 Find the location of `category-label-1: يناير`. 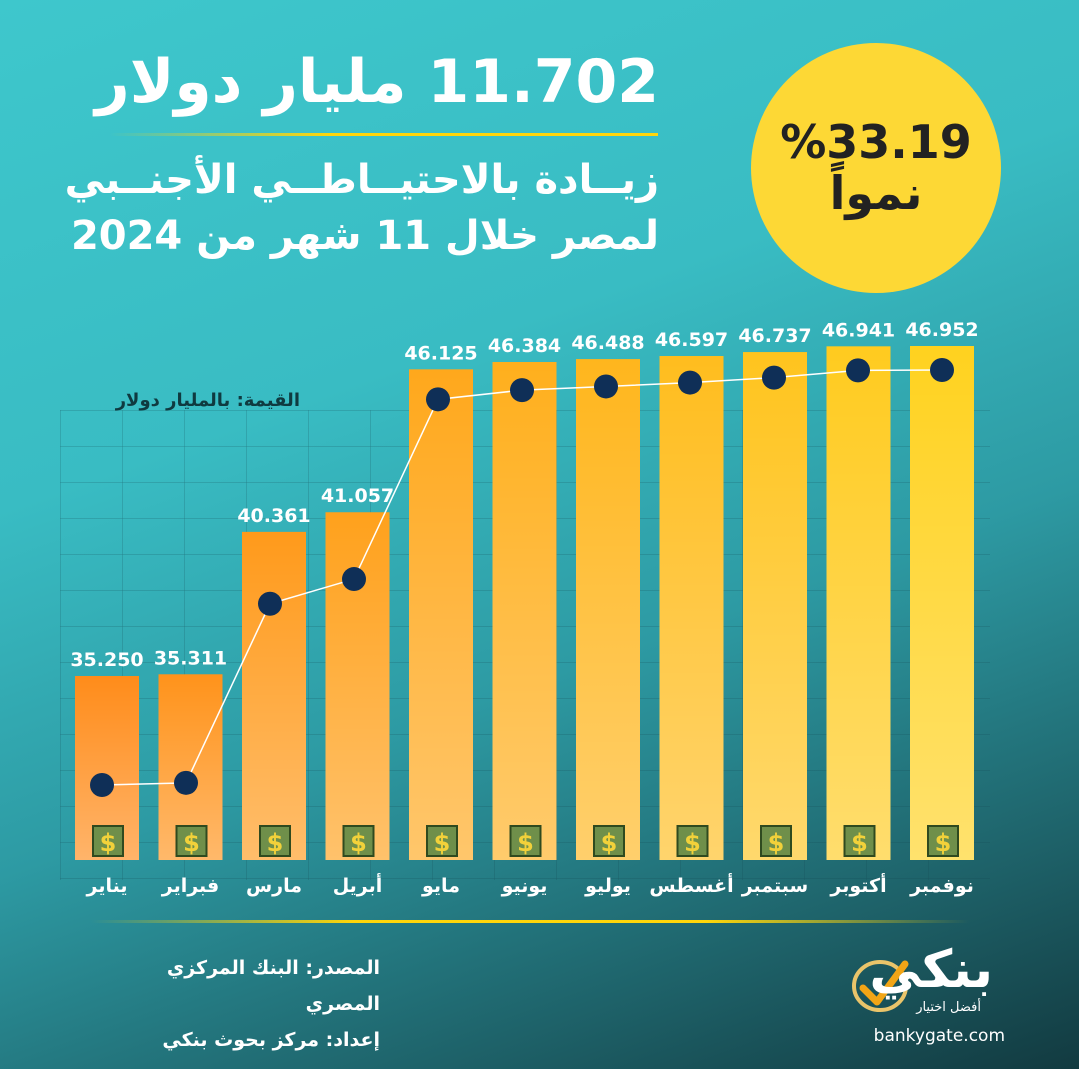

category-label-1: يناير is located at coordinates (107, 886).